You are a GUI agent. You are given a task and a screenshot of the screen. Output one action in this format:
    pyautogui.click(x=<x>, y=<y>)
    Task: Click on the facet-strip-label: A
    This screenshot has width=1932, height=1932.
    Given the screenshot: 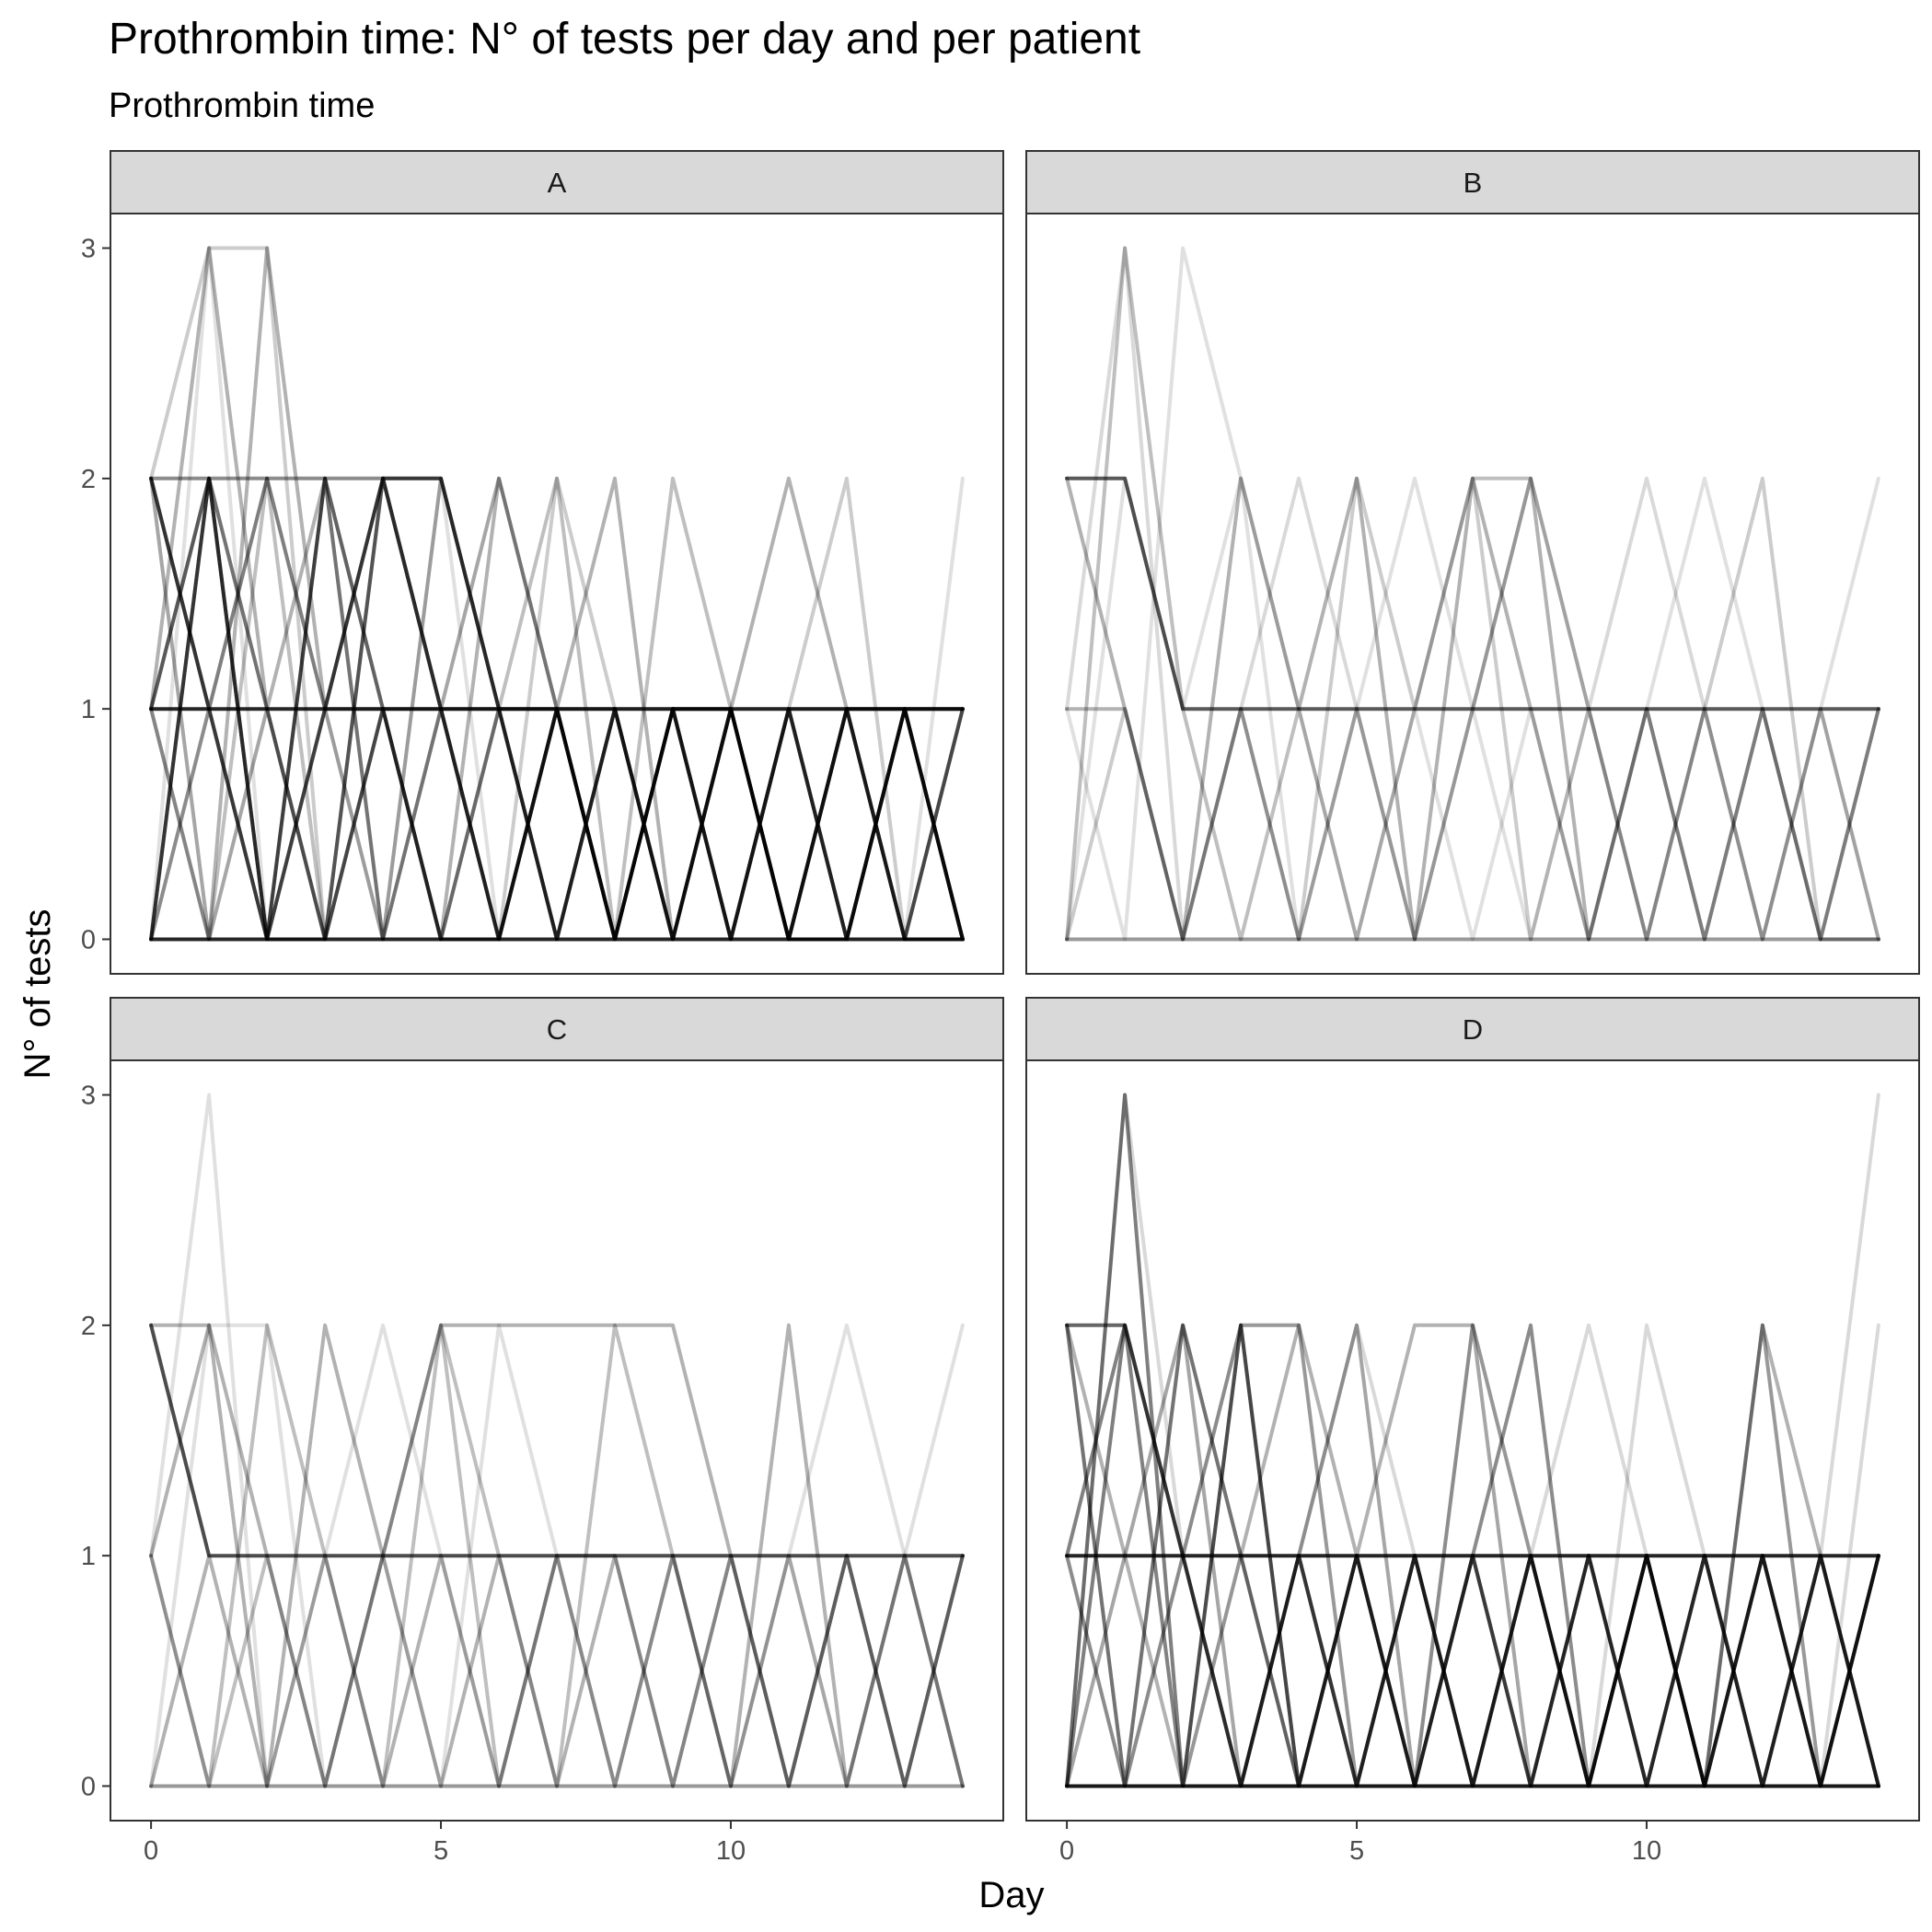 What is the action you would take?
    pyautogui.click(x=558, y=183)
    